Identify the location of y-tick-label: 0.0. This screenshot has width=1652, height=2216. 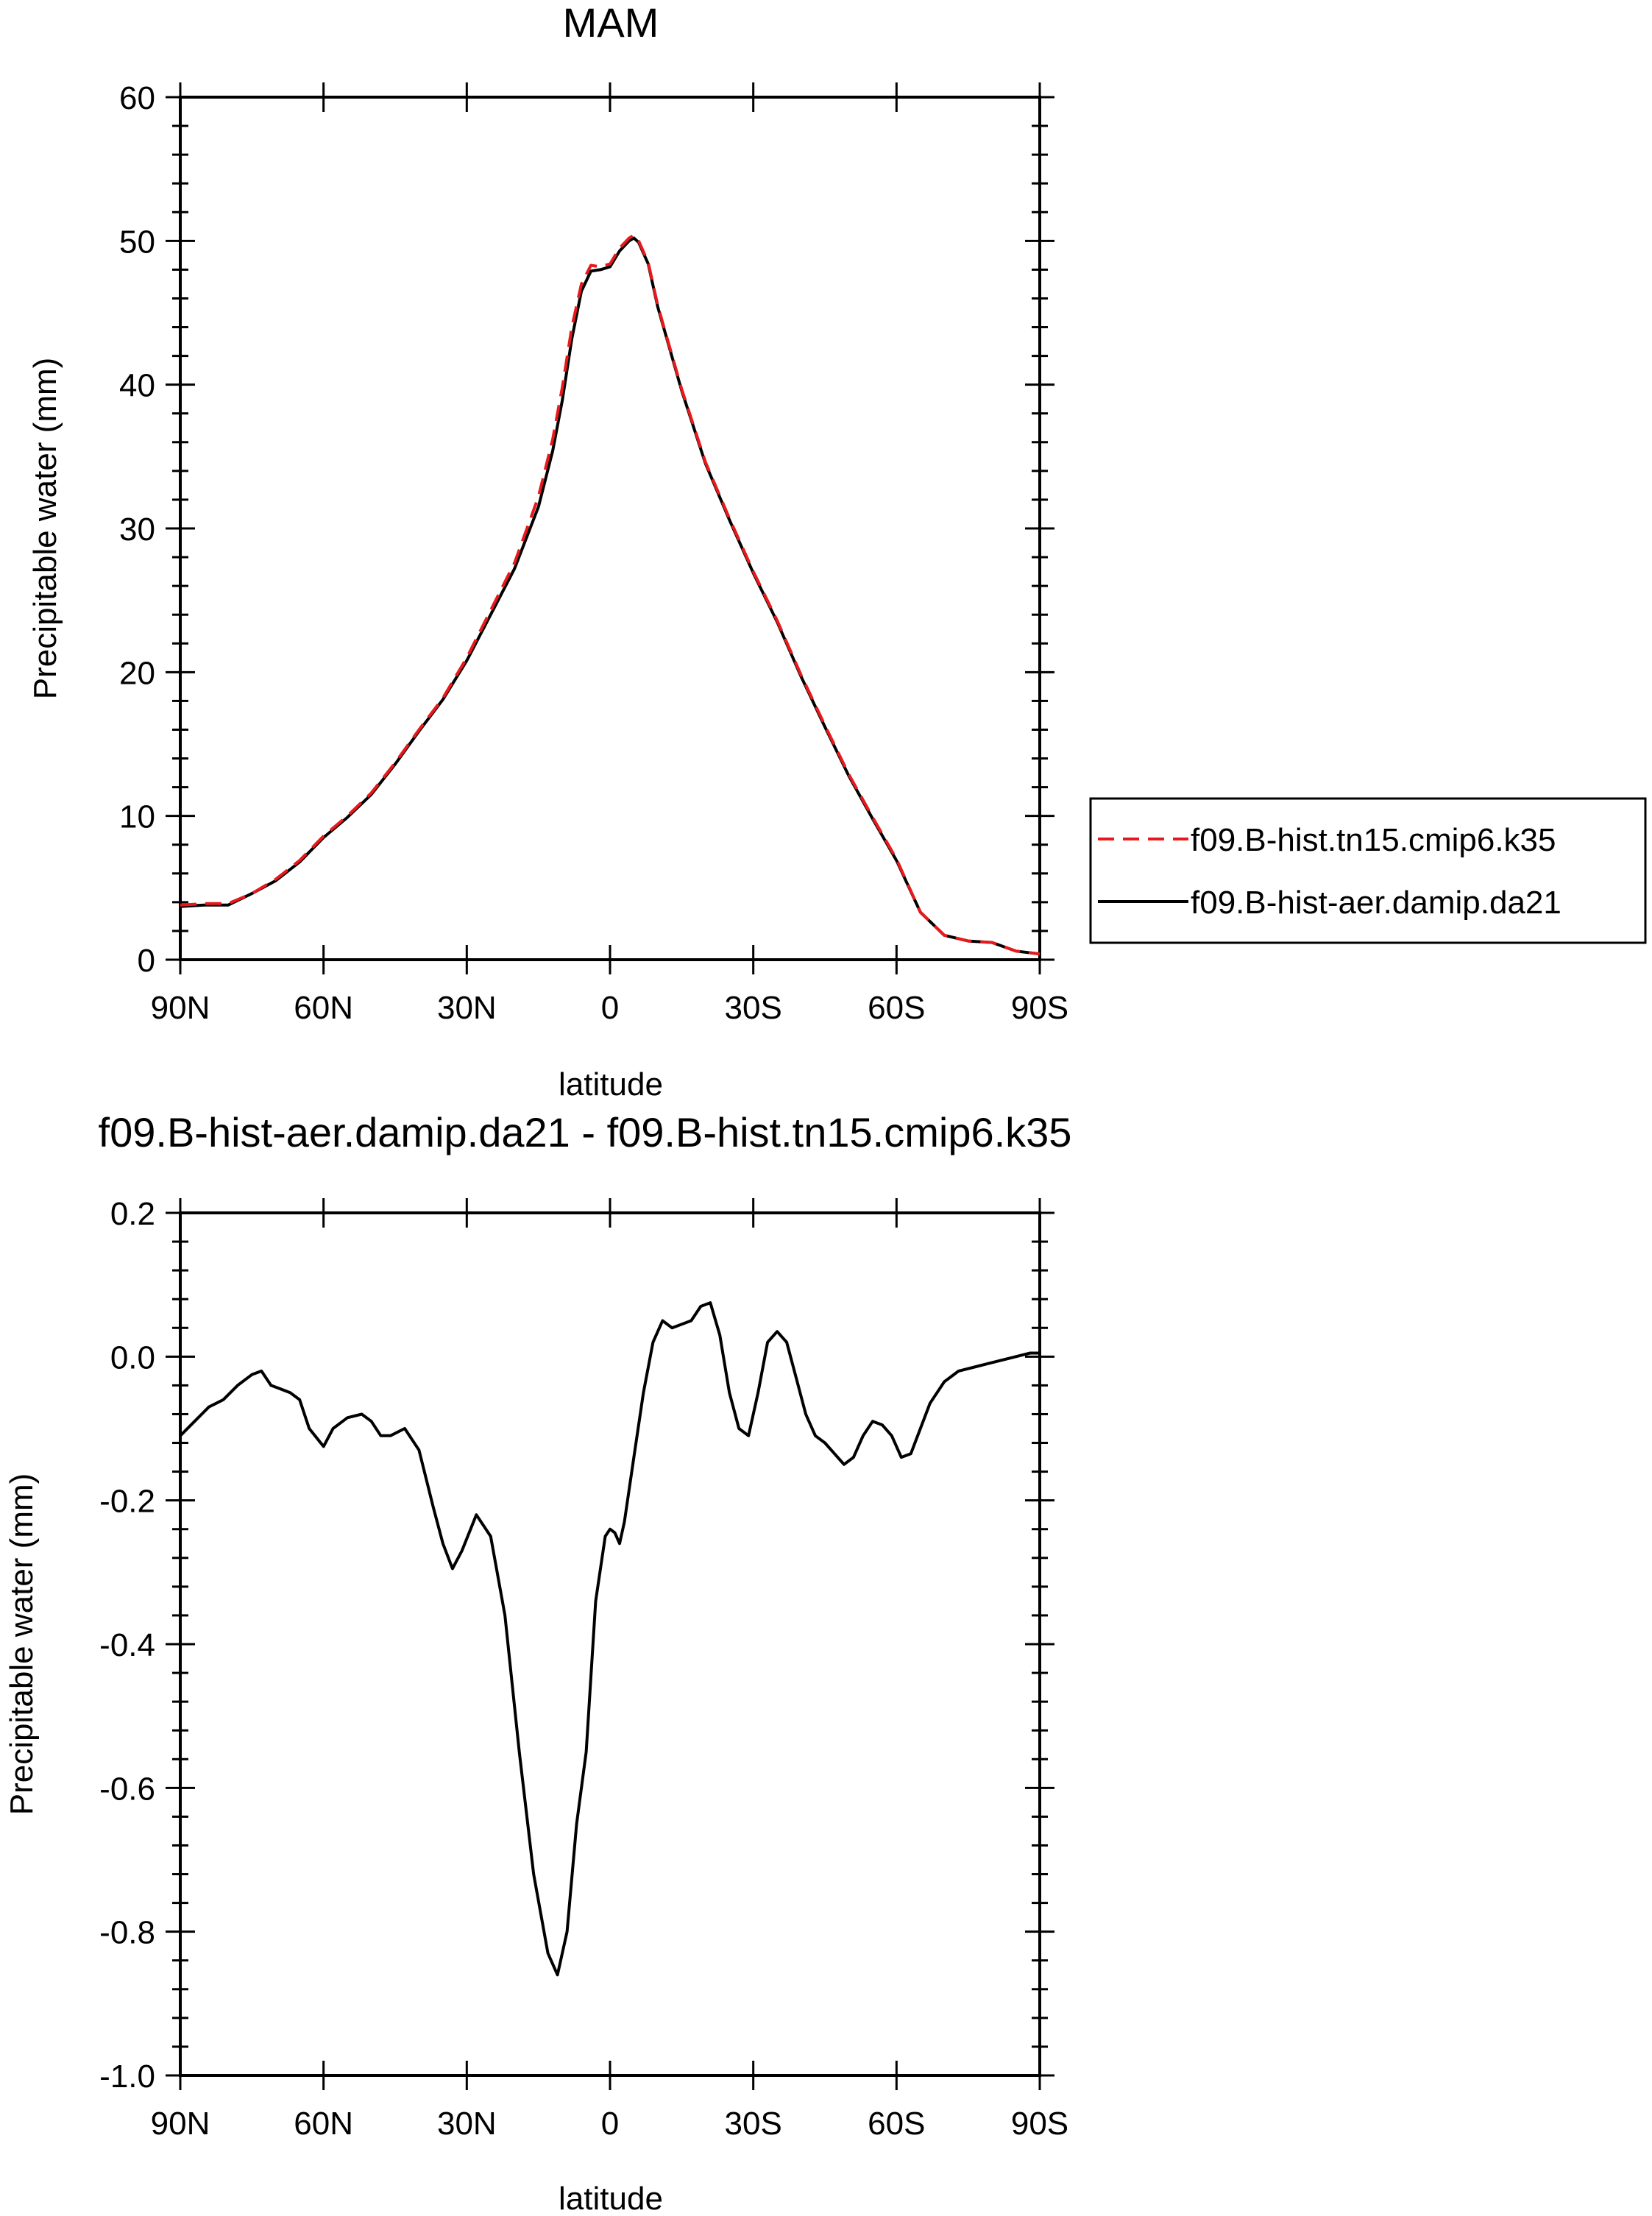
(132, 1357).